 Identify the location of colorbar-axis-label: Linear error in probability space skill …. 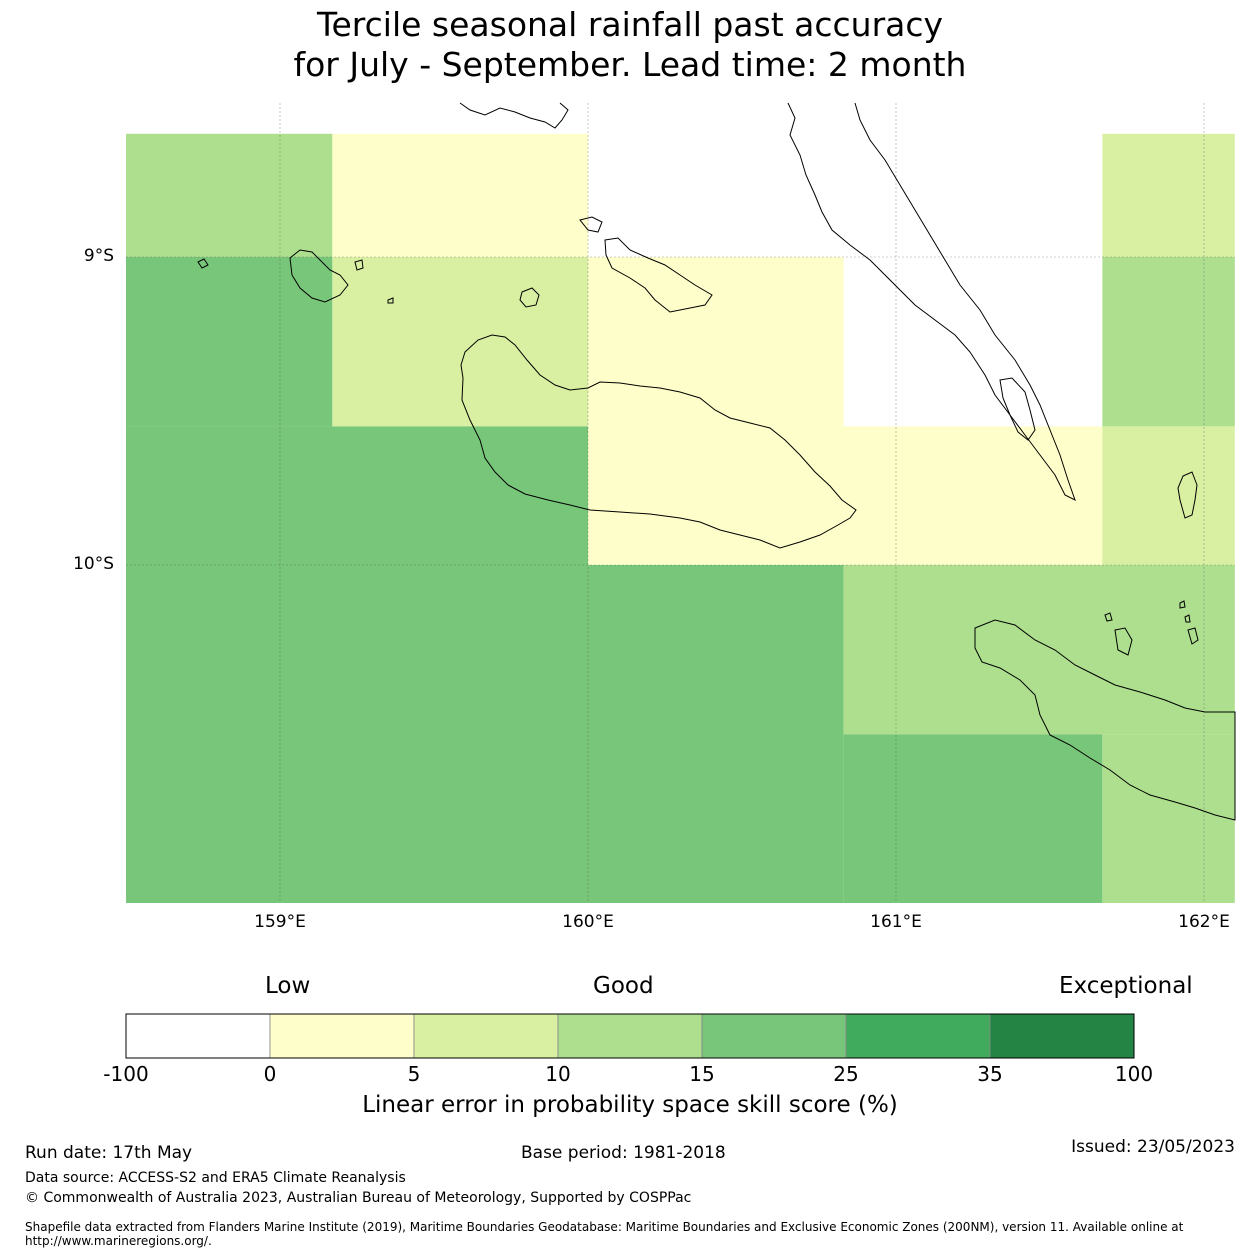
(630, 1105).